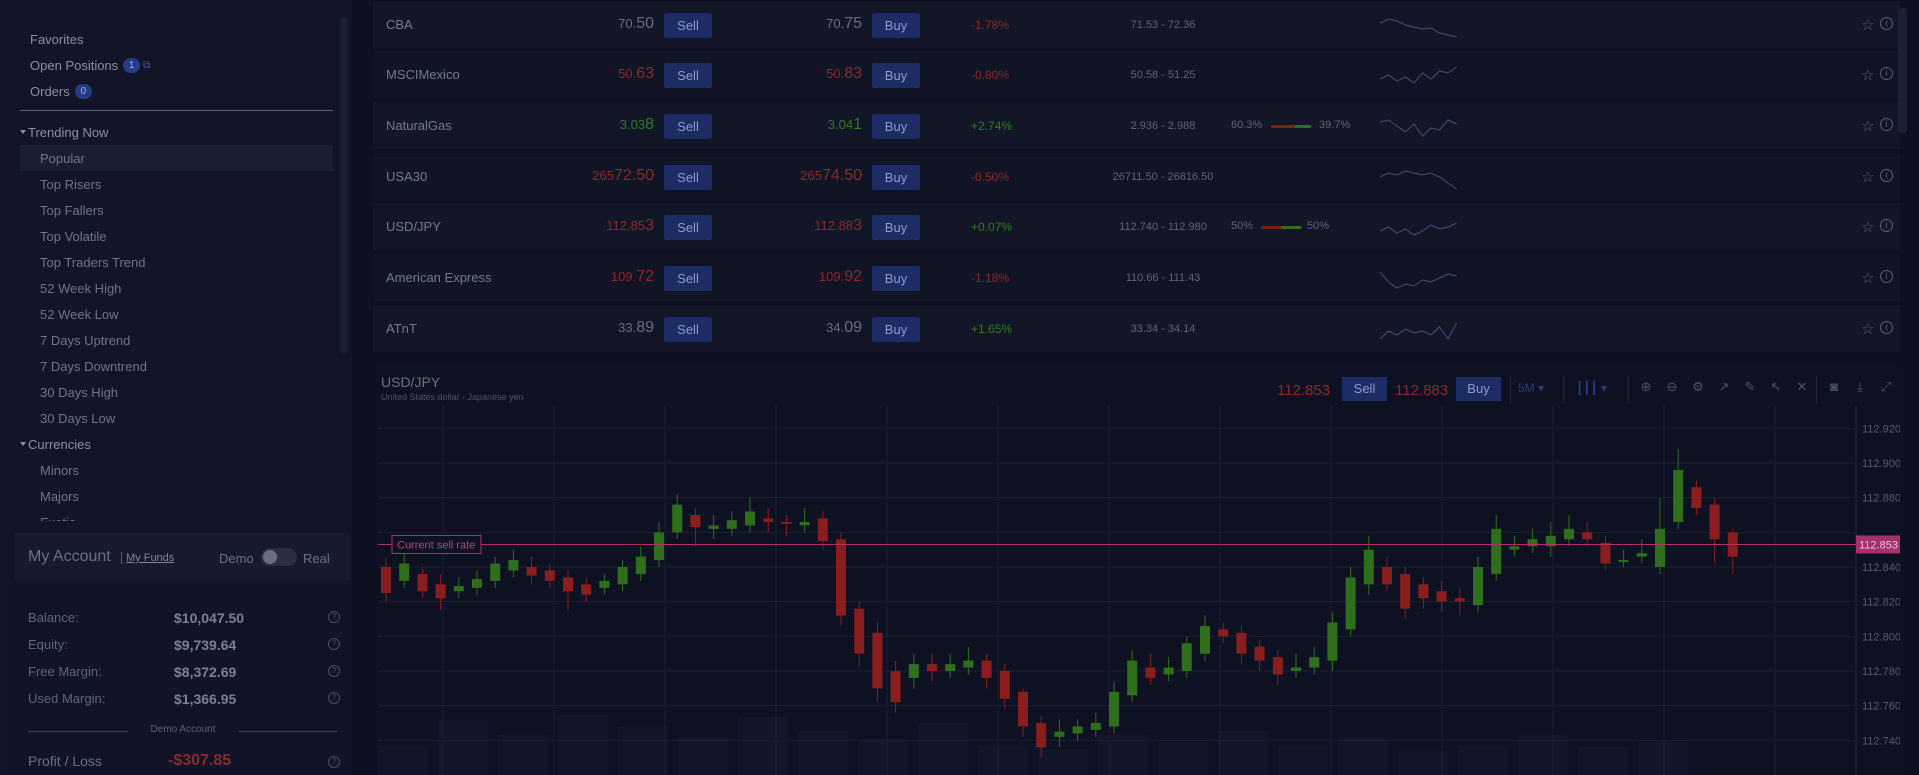 The image size is (1919, 775). Describe the element at coordinates (176, 65) in the screenshot. I see `nav-top-open-positions: Open Positions 1 ⧉` at that location.